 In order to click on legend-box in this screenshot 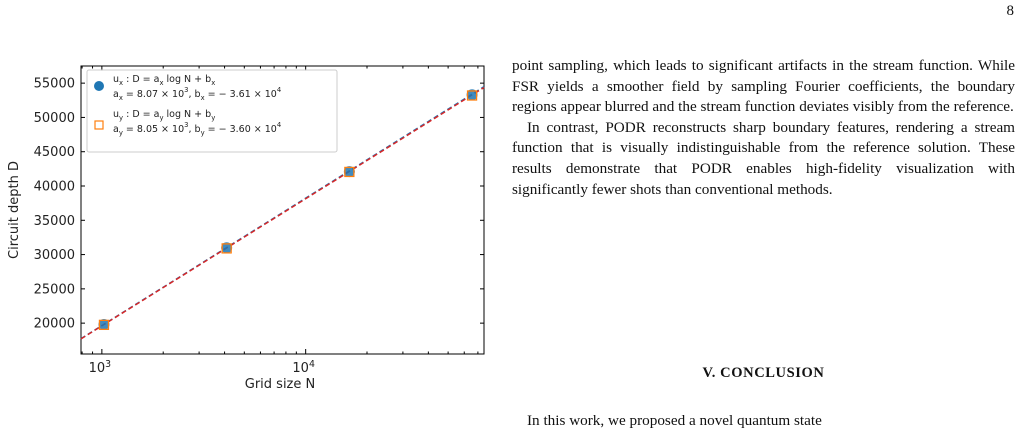, I will do `click(212, 111)`.